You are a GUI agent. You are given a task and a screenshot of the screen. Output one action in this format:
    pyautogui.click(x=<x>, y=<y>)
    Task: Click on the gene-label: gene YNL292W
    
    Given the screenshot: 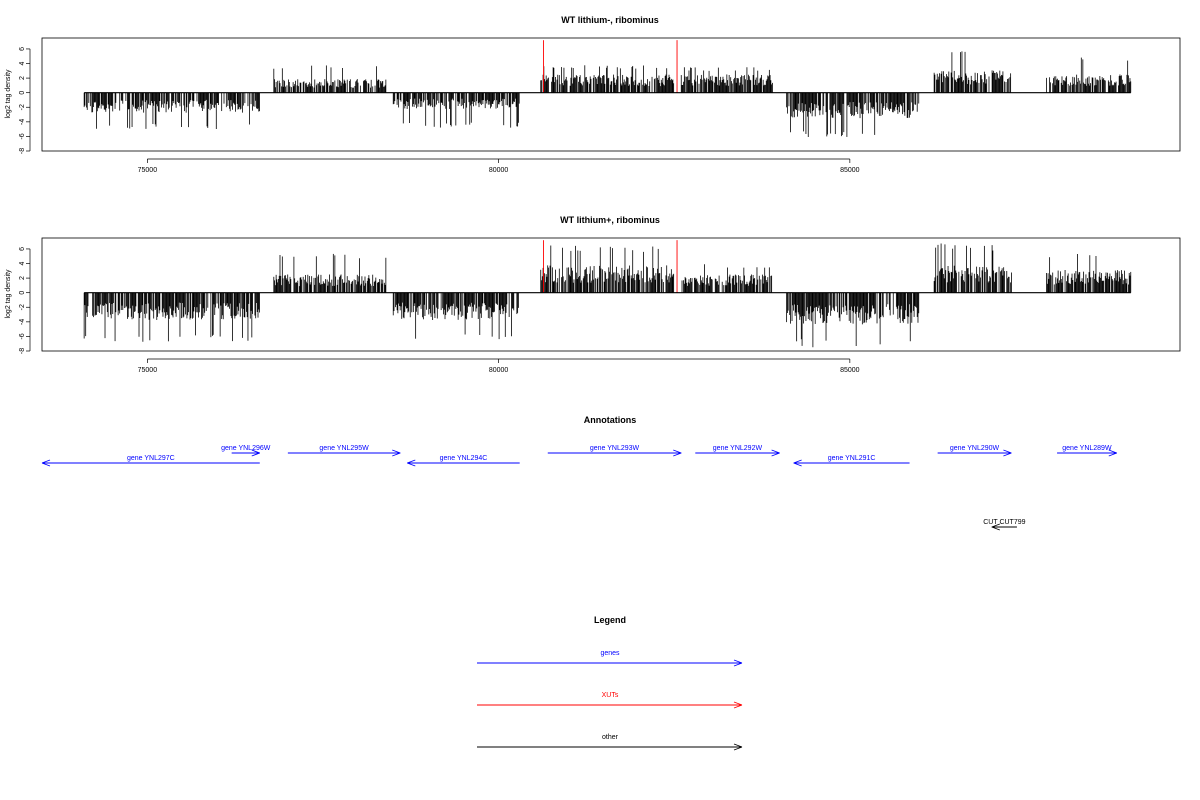 What is the action you would take?
    pyautogui.click(x=738, y=448)
    